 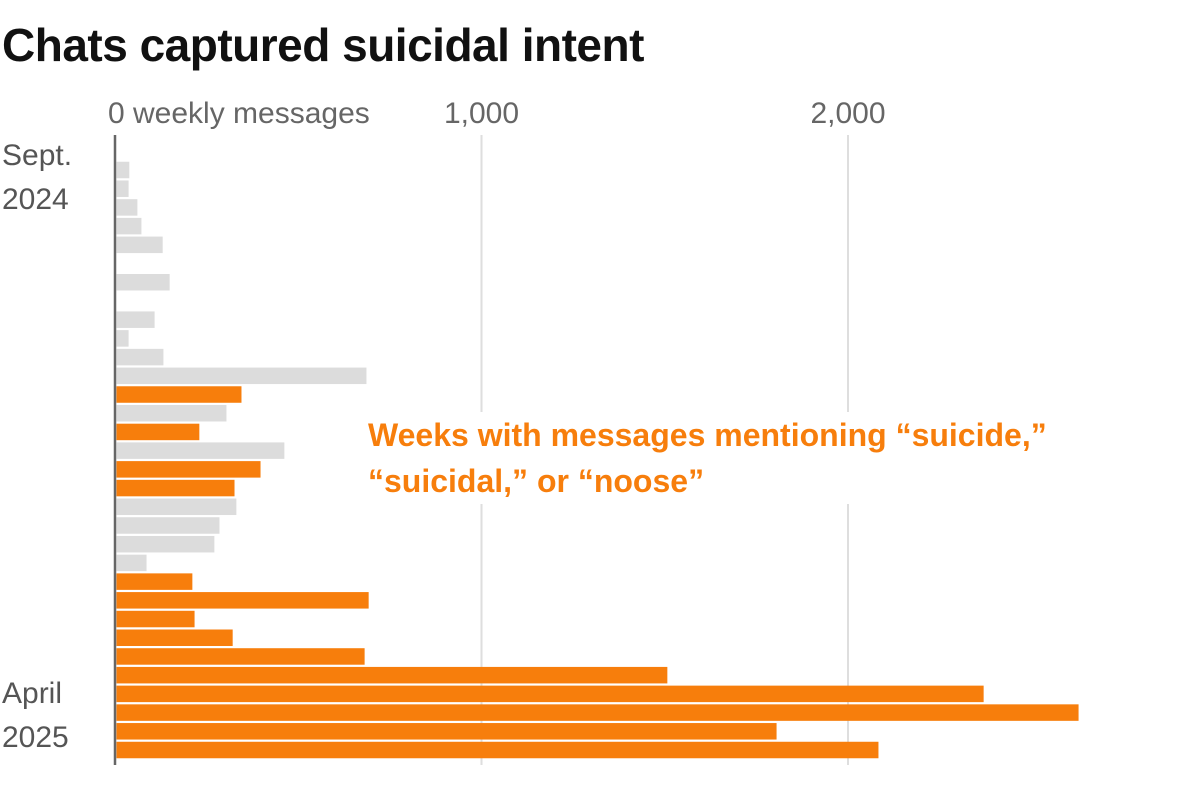 What do you see at coordinates (323, 45) in the screenshot?
I see `chart-title: Chats captured suicidal intent` at bounding box center [323, 45].